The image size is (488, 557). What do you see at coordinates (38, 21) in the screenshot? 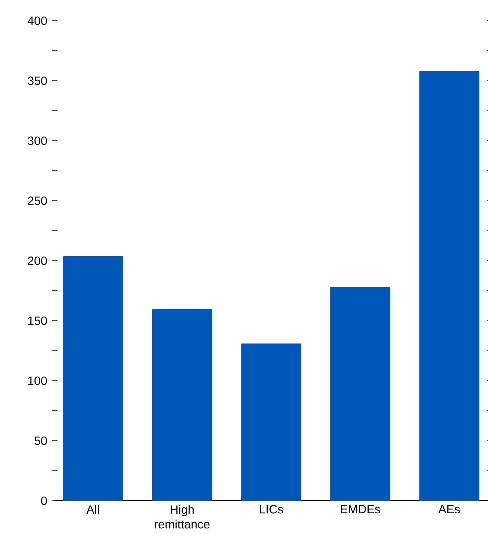
I see `y-tick-label: 400` at bounding box center [38, 21].